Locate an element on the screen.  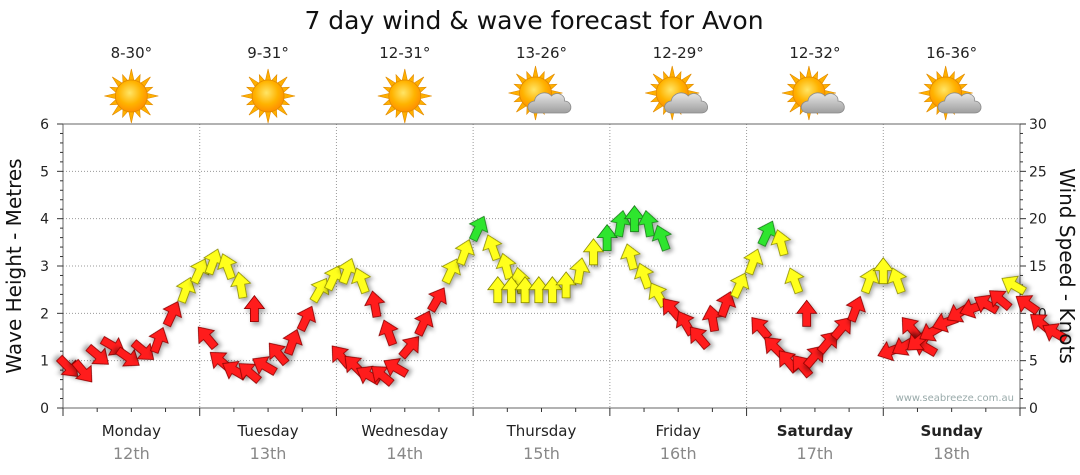
day-label: Thursday is located at coordinates (541, 431).